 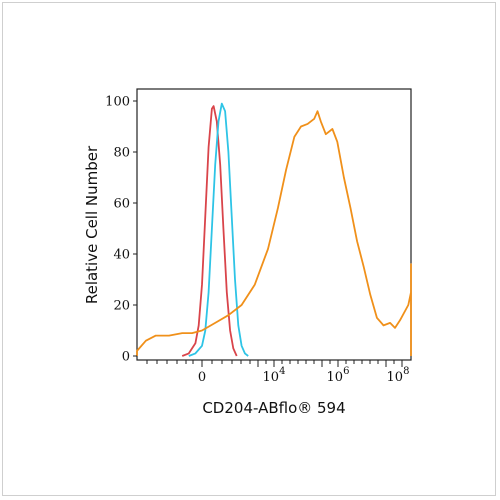 I want to click on x-tick-label: 10⁸, so click(x=398, y=375).